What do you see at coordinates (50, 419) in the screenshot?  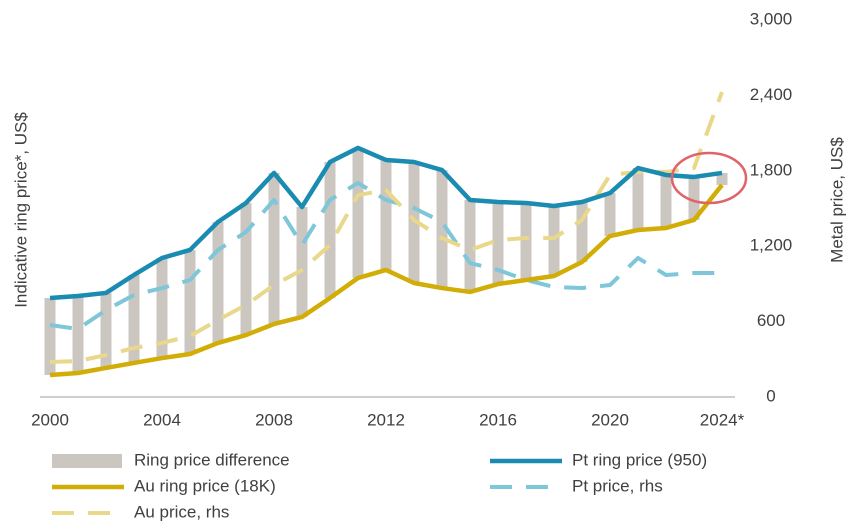 I see `x-tick-label: 2000` at bounding box center [50, 419].